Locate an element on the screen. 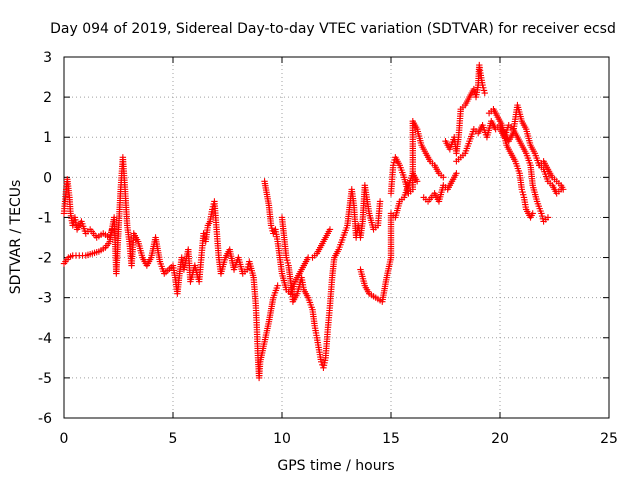 The width and height of the screenshot is (640, 480). y-tick-label: 2 is located at coordinates (47, 98).